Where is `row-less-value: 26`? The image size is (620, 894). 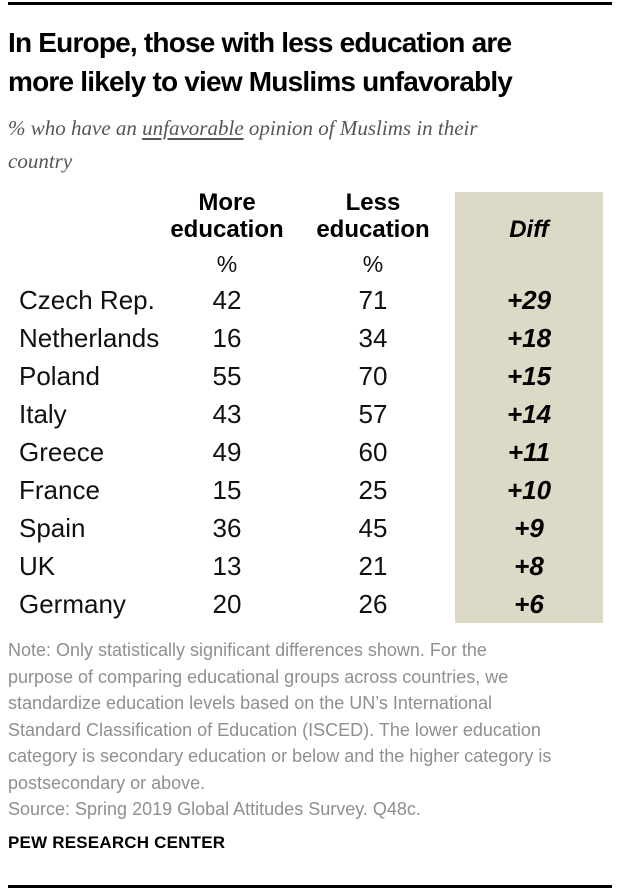 row-less-value: 26 is located at coordinates (373, 603).